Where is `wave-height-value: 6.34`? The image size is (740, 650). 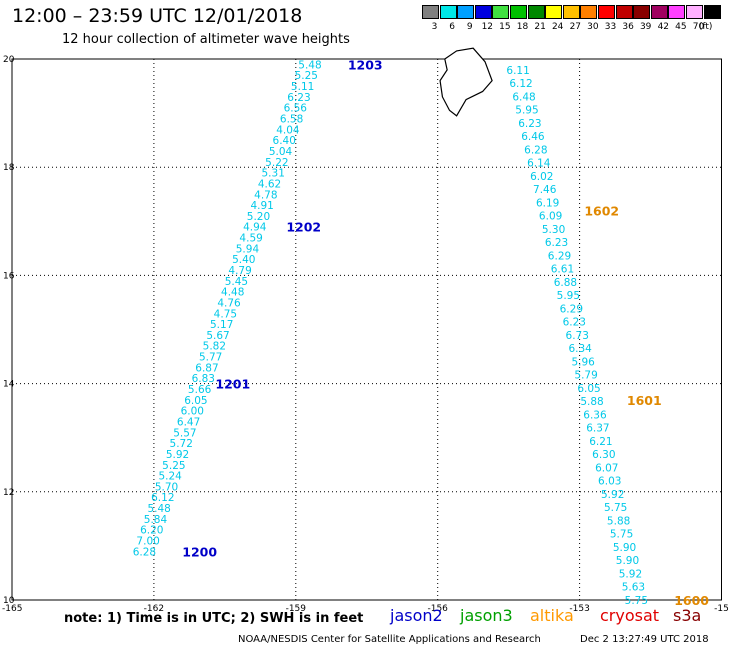
wave-height-value: 6.34 is located at coordinates (580, 349).